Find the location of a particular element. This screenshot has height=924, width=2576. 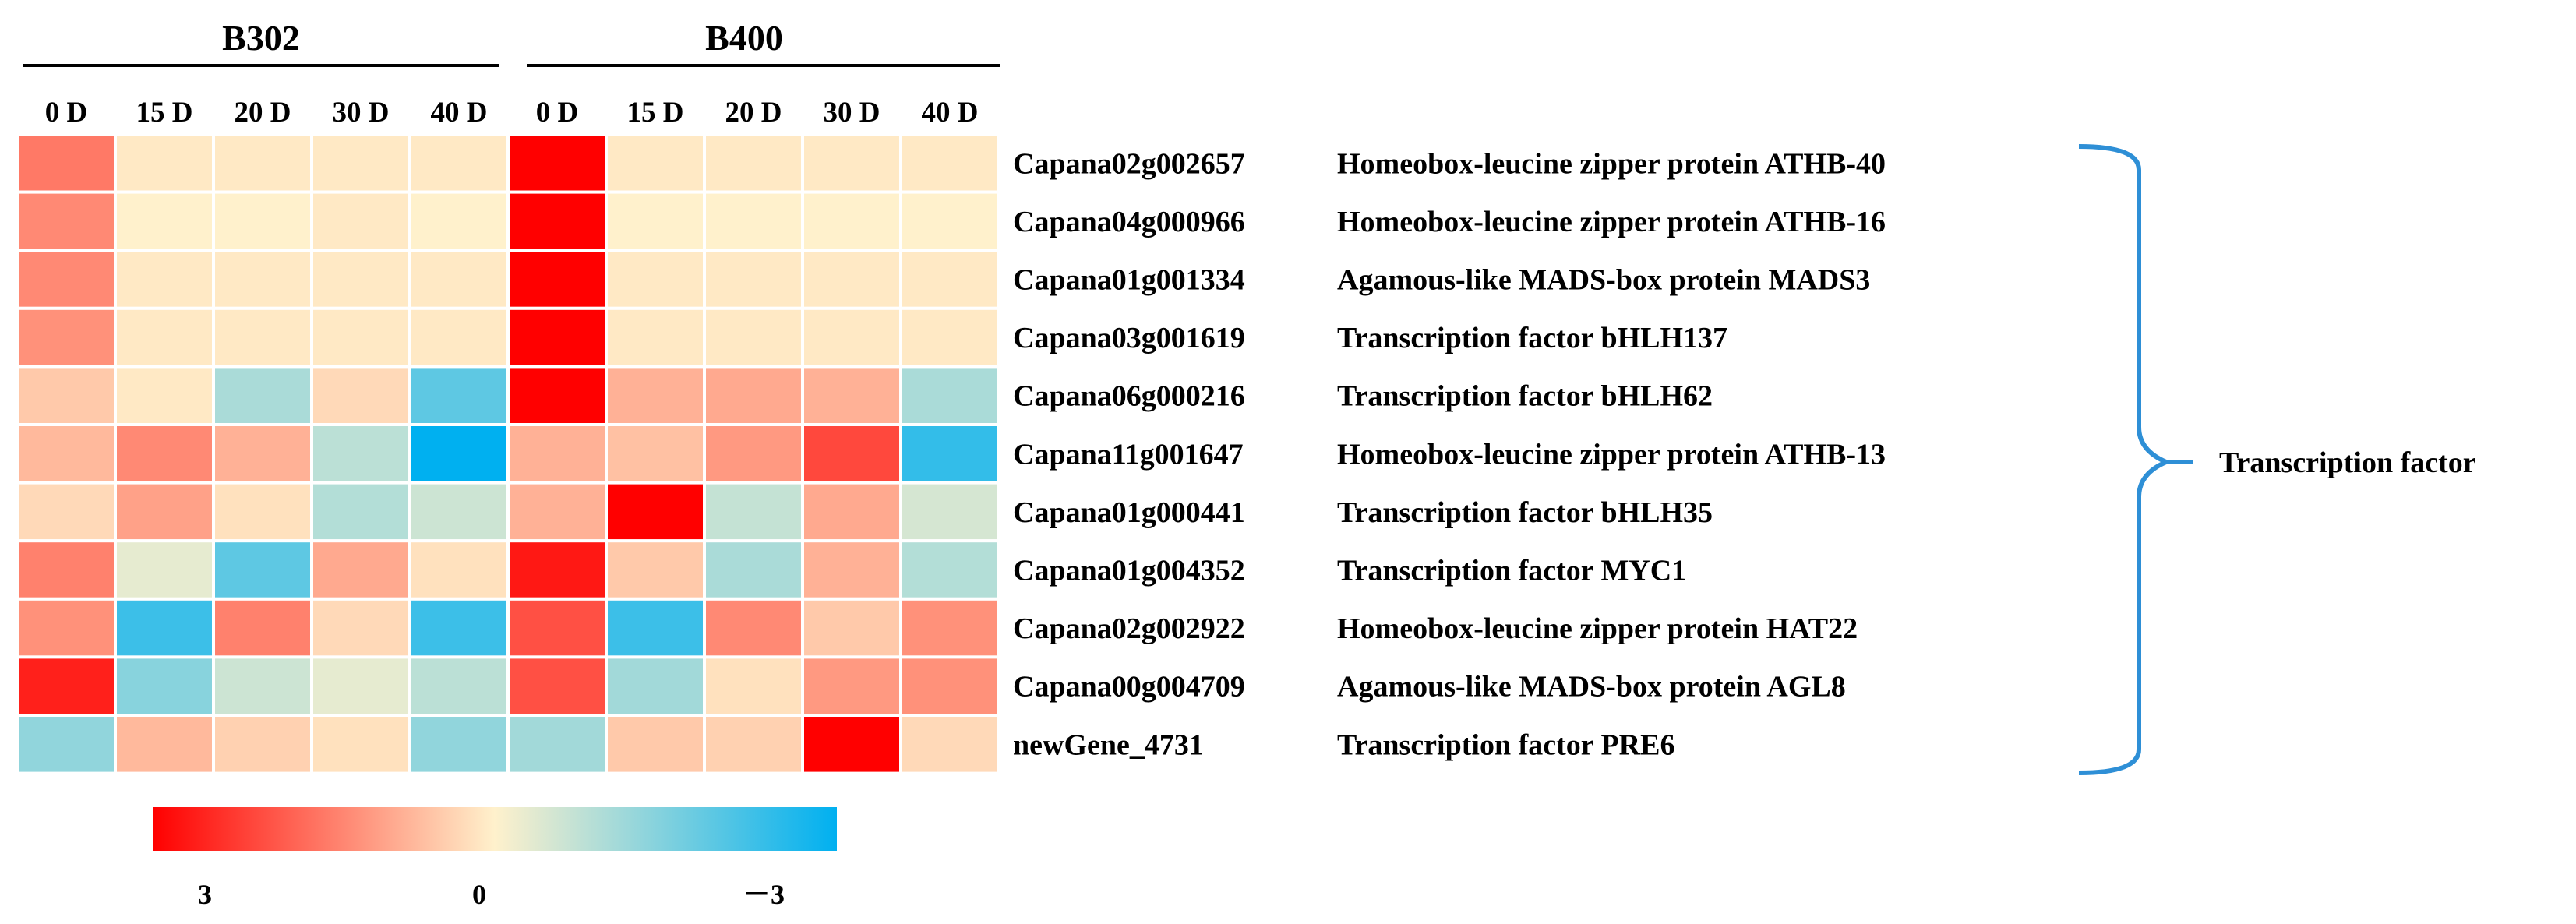

gene-annotation-label: Agamous-like MADS-box protein AGL8 is located at coordinates (1591, 687).